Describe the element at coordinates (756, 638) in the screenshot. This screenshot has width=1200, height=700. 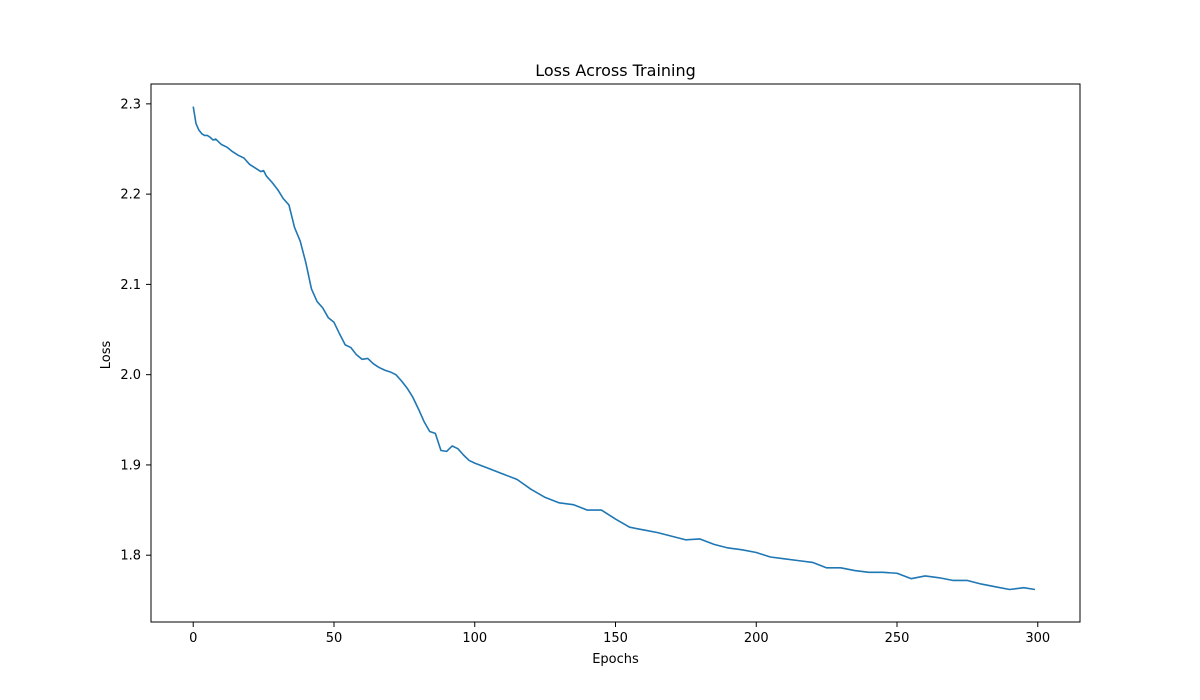
I see `x-tick-label: 200` at that location.